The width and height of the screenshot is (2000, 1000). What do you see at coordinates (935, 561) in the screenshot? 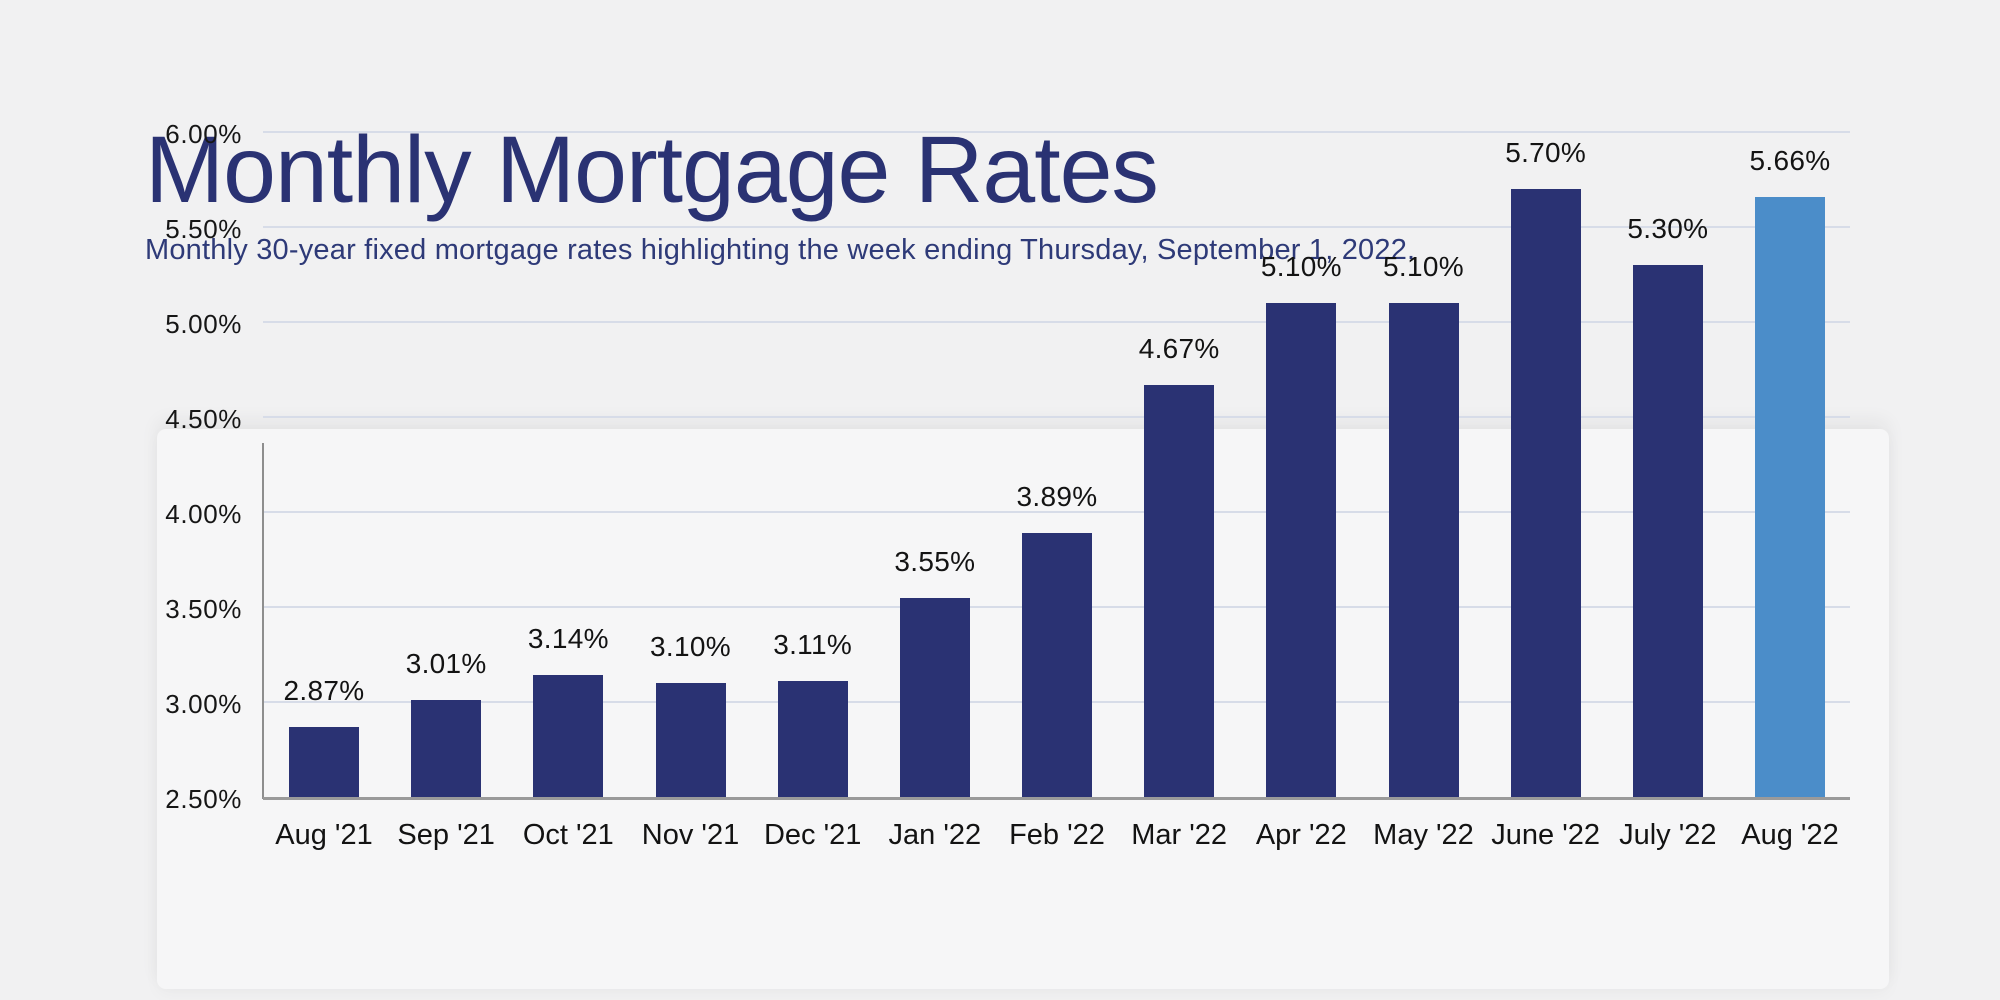
I see `bar-value-label: 3.55%` at bounding box center [935, 561].